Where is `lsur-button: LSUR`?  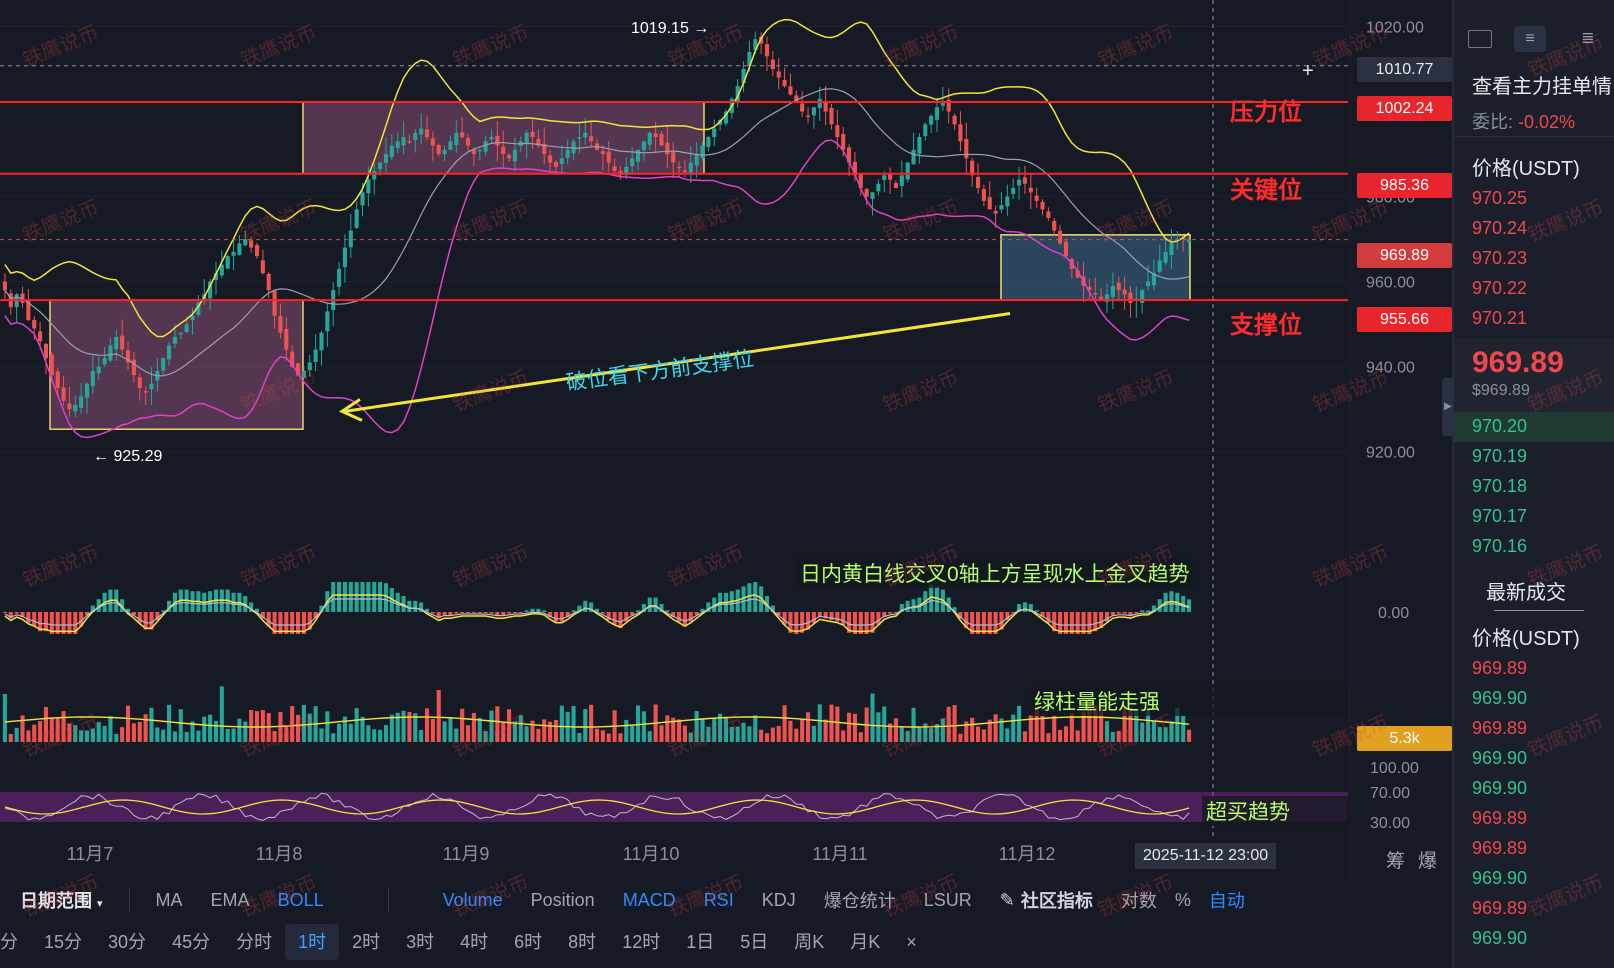
lsur-button: LSUR is located at coordinates (947, 899).